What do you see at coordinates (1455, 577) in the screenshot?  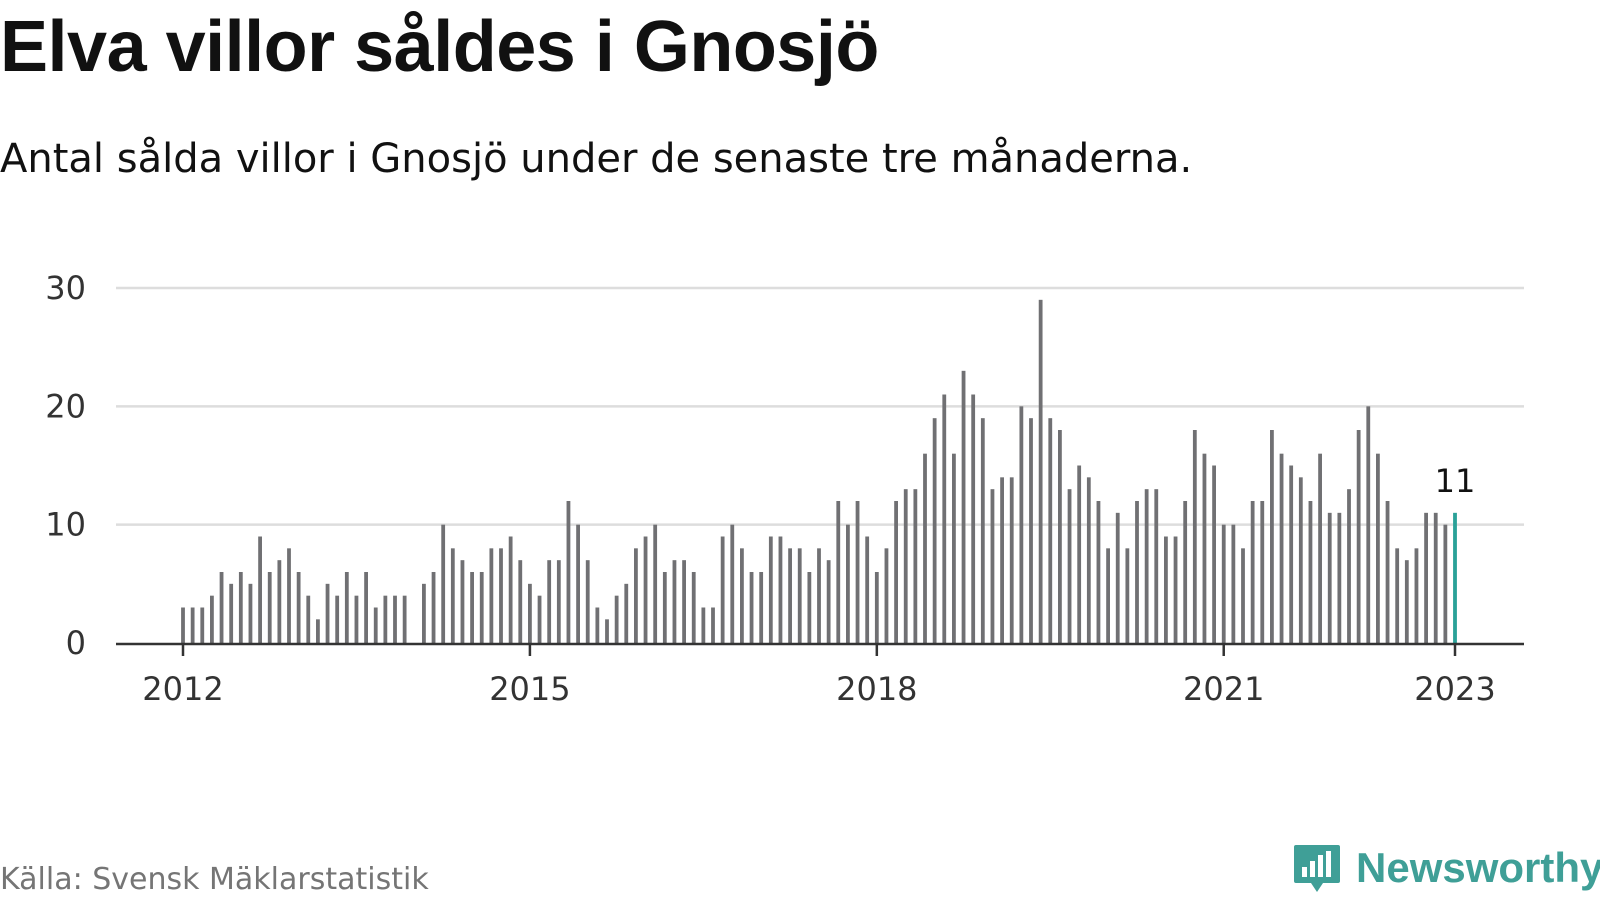 I see `bar-highlight` at bounding box center [1455, 577].